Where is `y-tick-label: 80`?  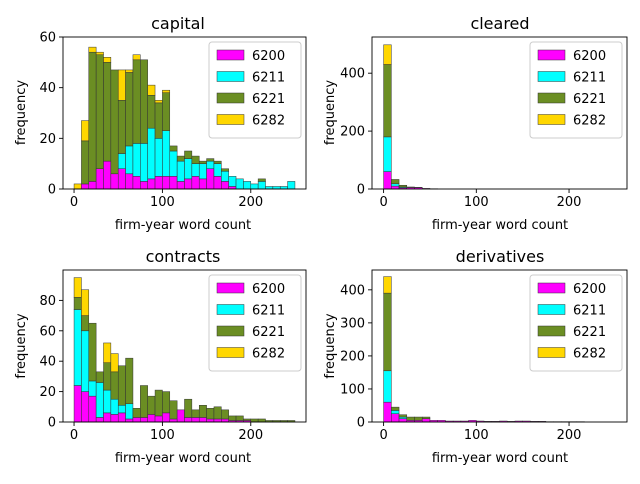 y-tick-label: 80 is located at coordinates (47, 301).